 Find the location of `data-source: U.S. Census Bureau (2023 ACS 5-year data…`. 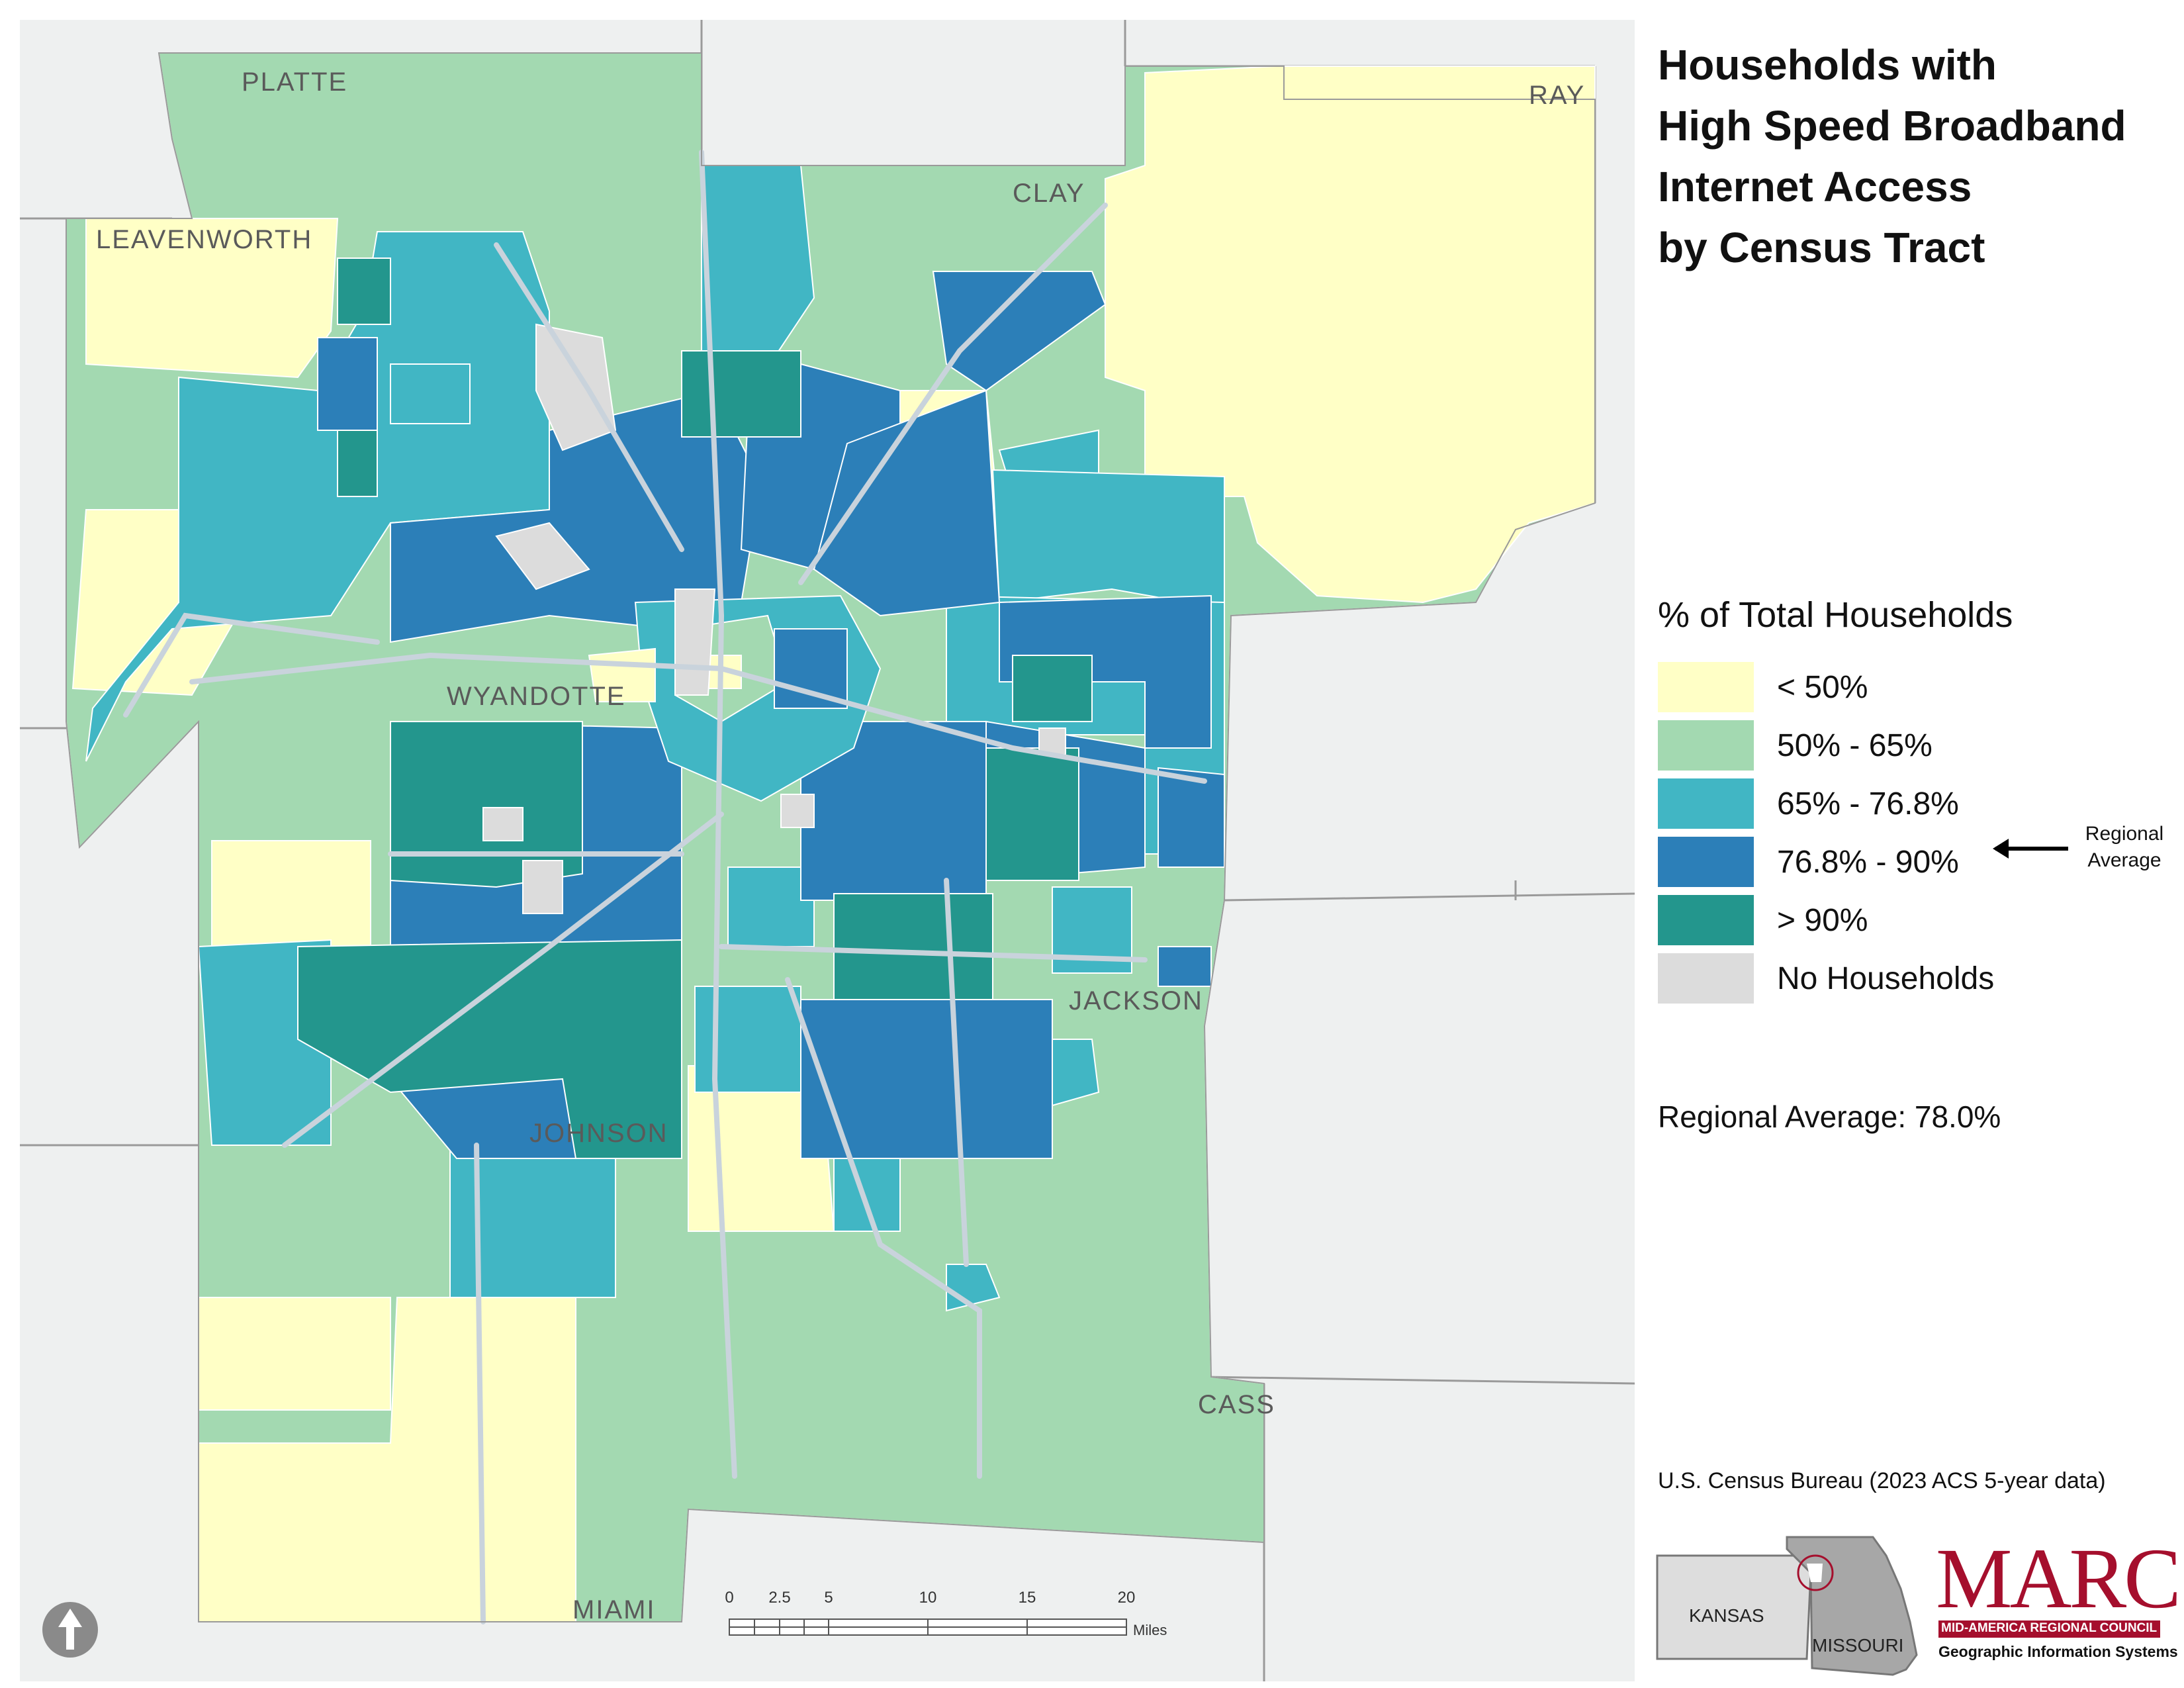

data-source: U.S. Census Bureau (2023 ACS 5-year data… is located at coordinates (1882, 1480).